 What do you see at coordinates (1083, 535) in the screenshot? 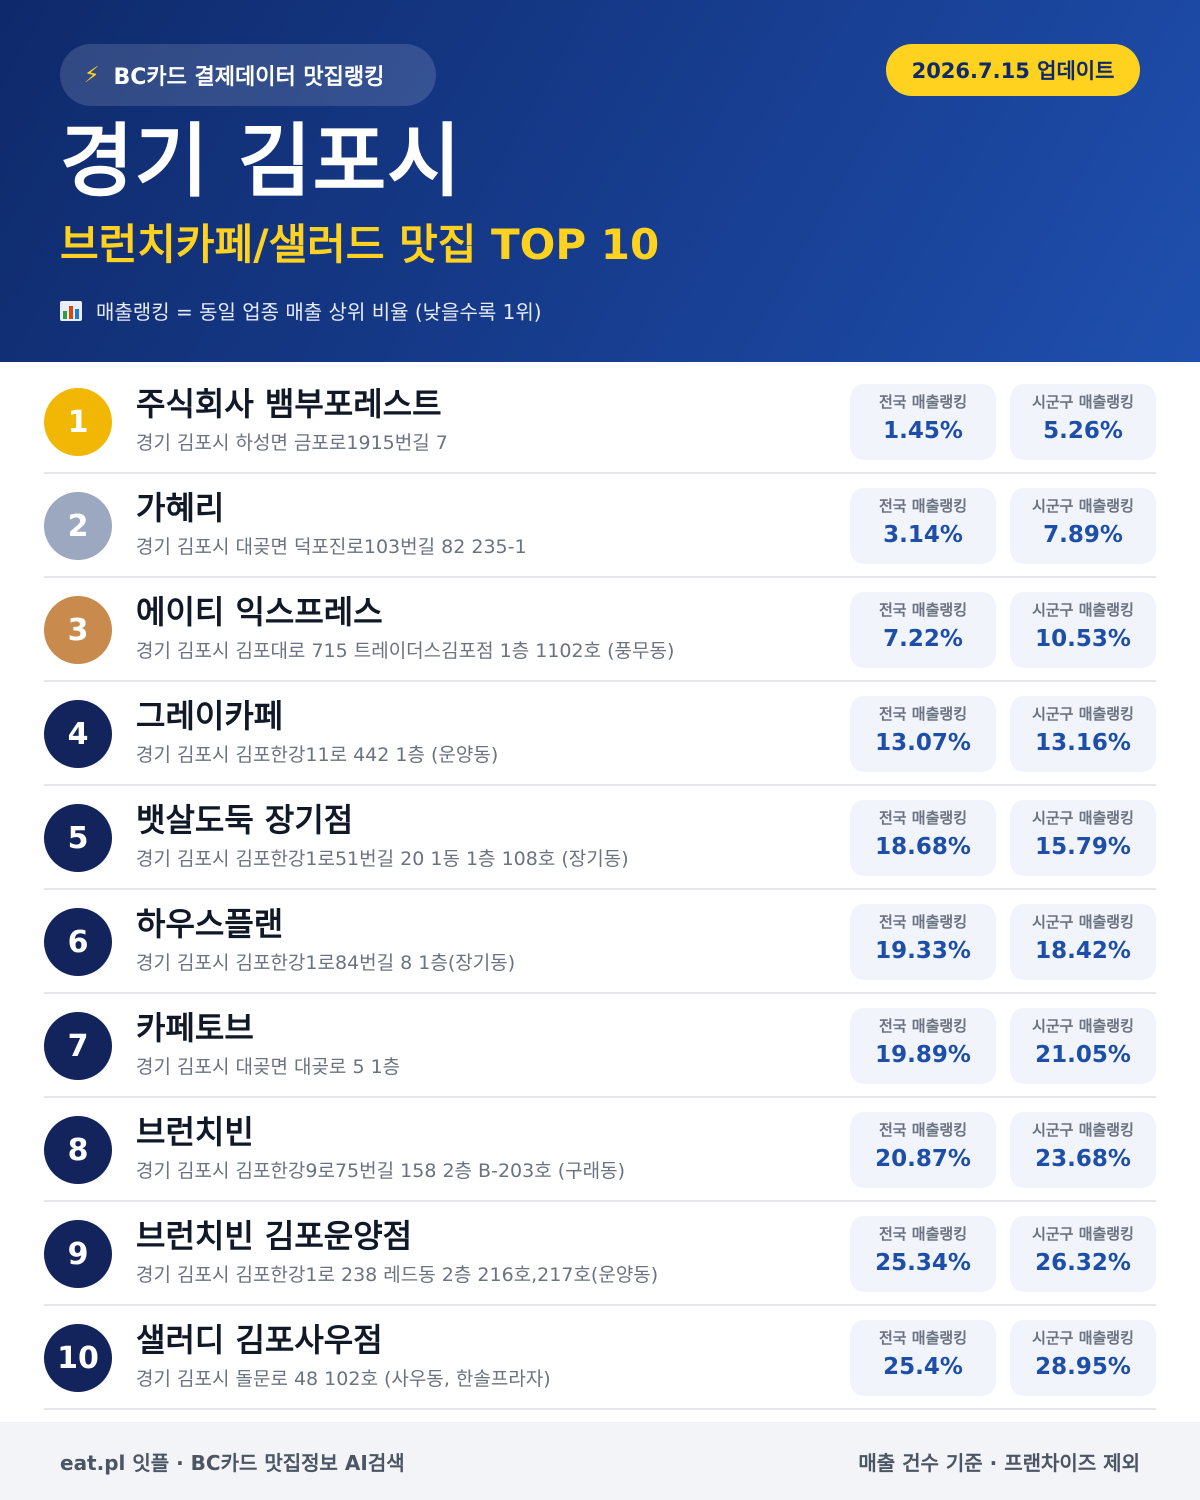
I see `local-ranking-value: 7.89%` at bounding box center [1083, 535].